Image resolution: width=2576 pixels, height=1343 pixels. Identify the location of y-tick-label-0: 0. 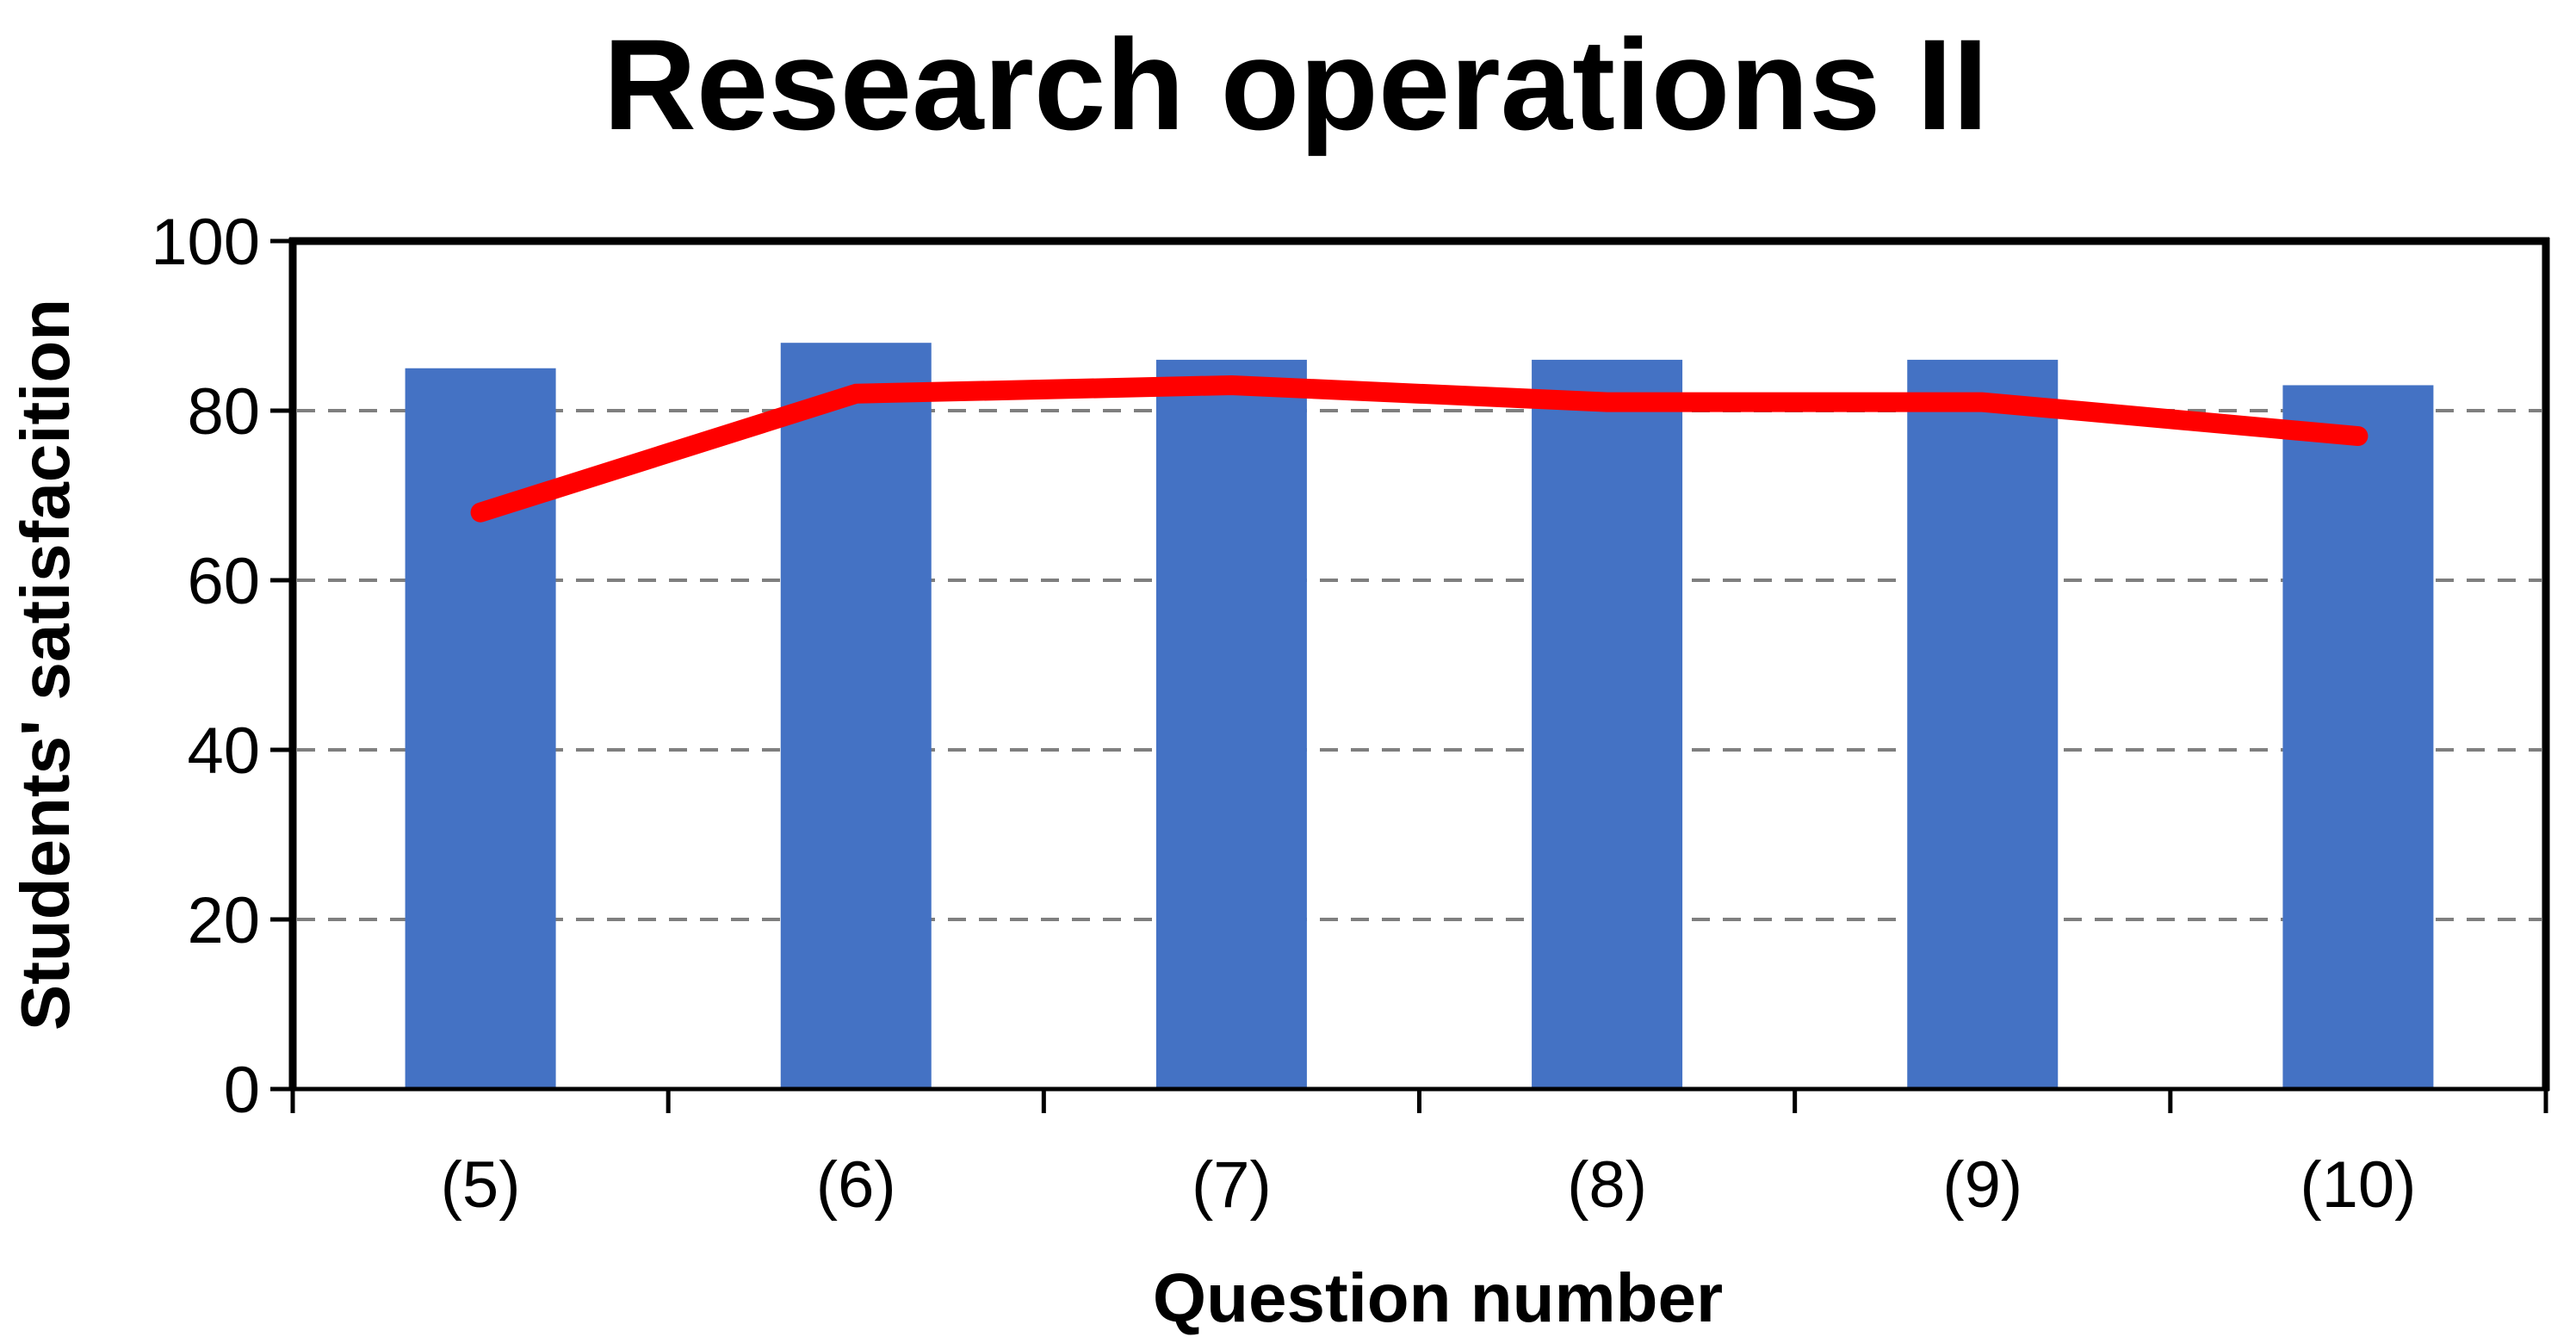
(242, 1090).